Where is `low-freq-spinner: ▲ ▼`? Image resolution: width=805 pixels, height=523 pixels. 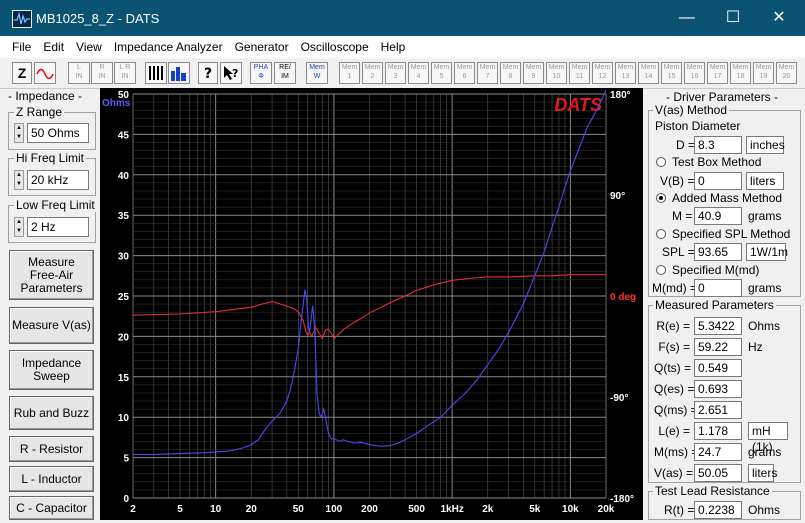
low-freq-spinner: ▲ ▼ is located at coordinates (19, 227).